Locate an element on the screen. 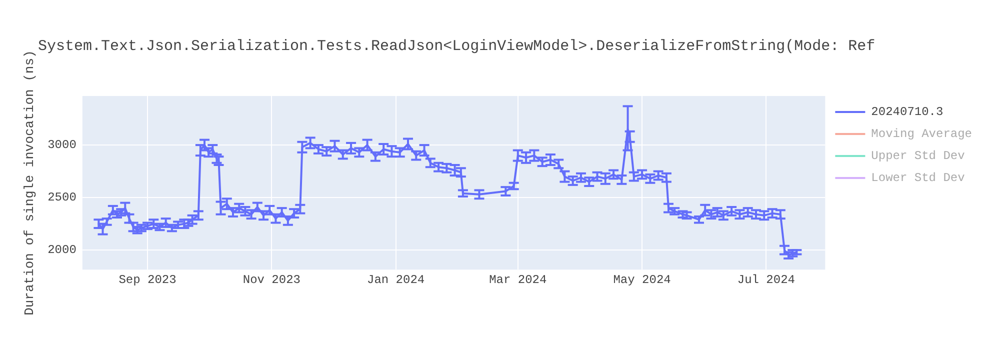 This screenshot has height=350, width=1000. y-axis-title: Duration of single invocation (ns) is located at coordinates (30, 183).